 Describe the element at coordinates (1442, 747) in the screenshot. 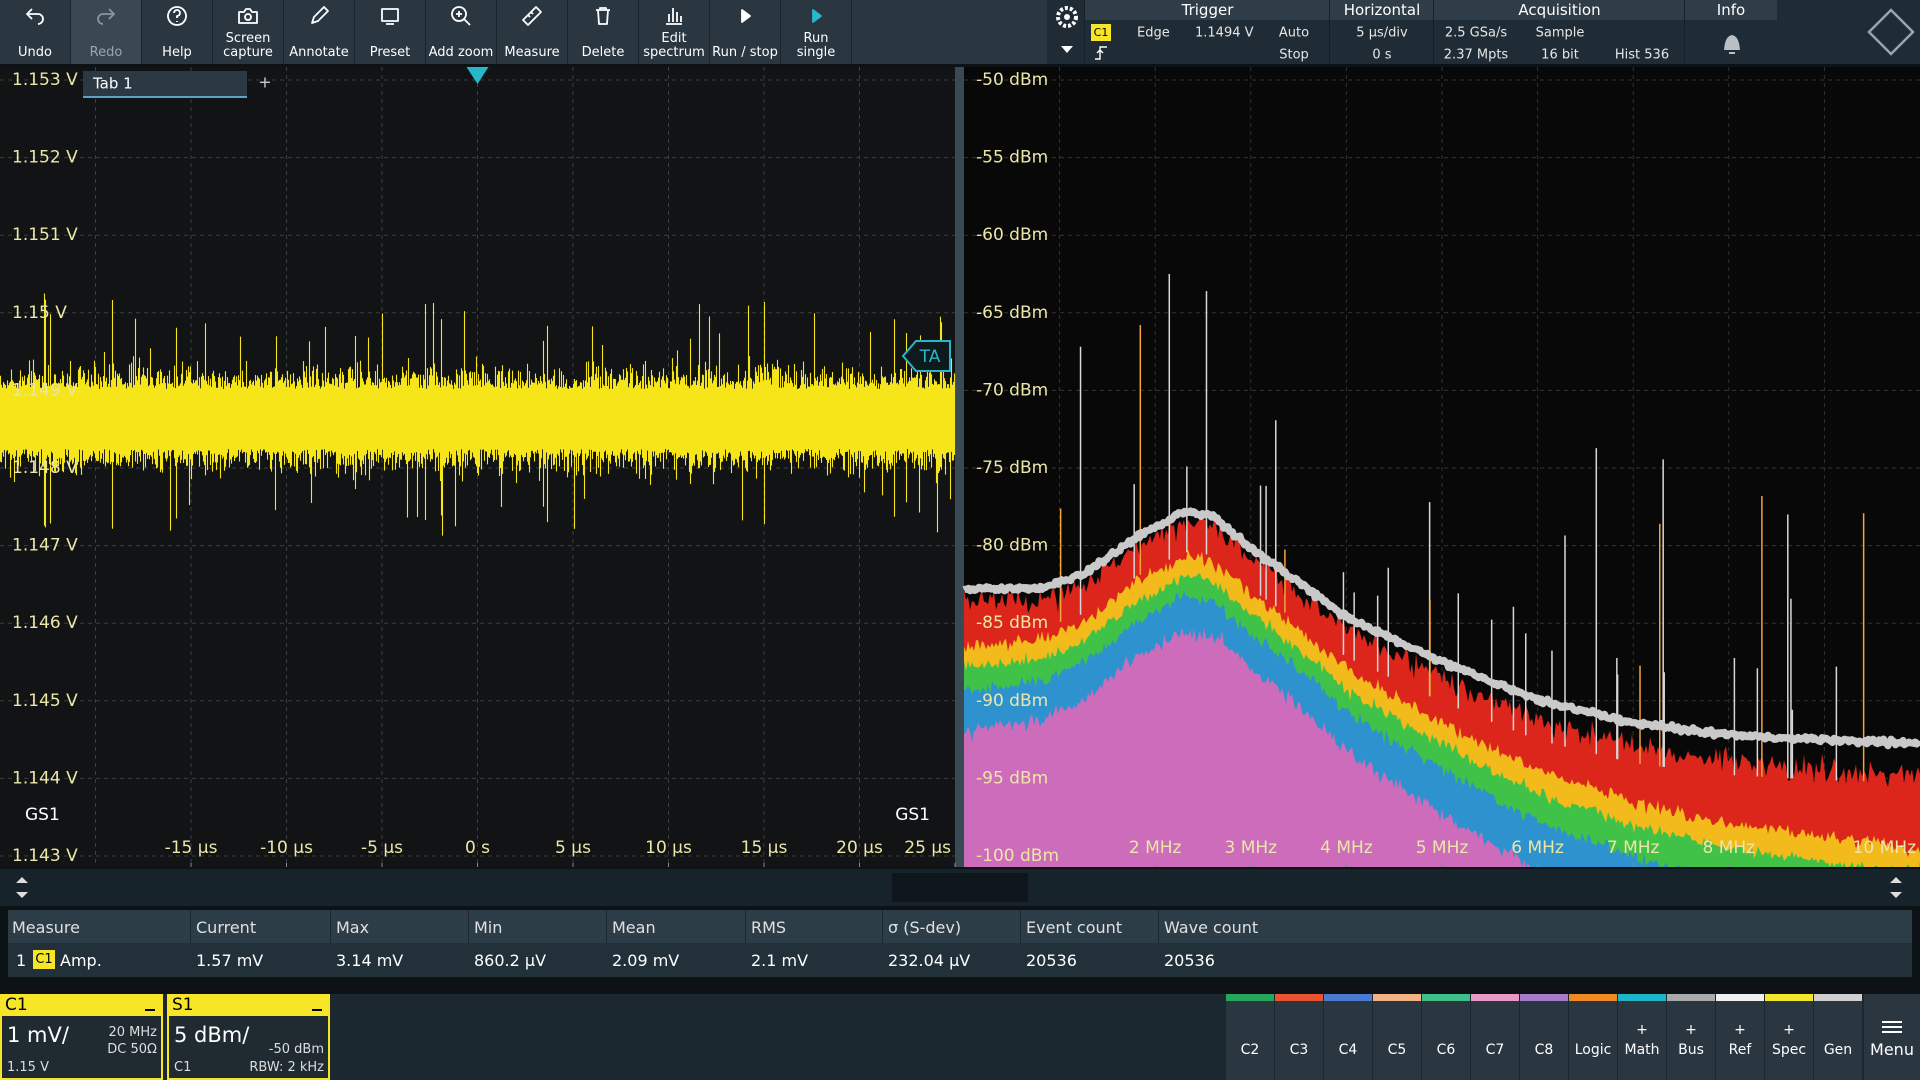

I see `spectrum-persistence` at that location.